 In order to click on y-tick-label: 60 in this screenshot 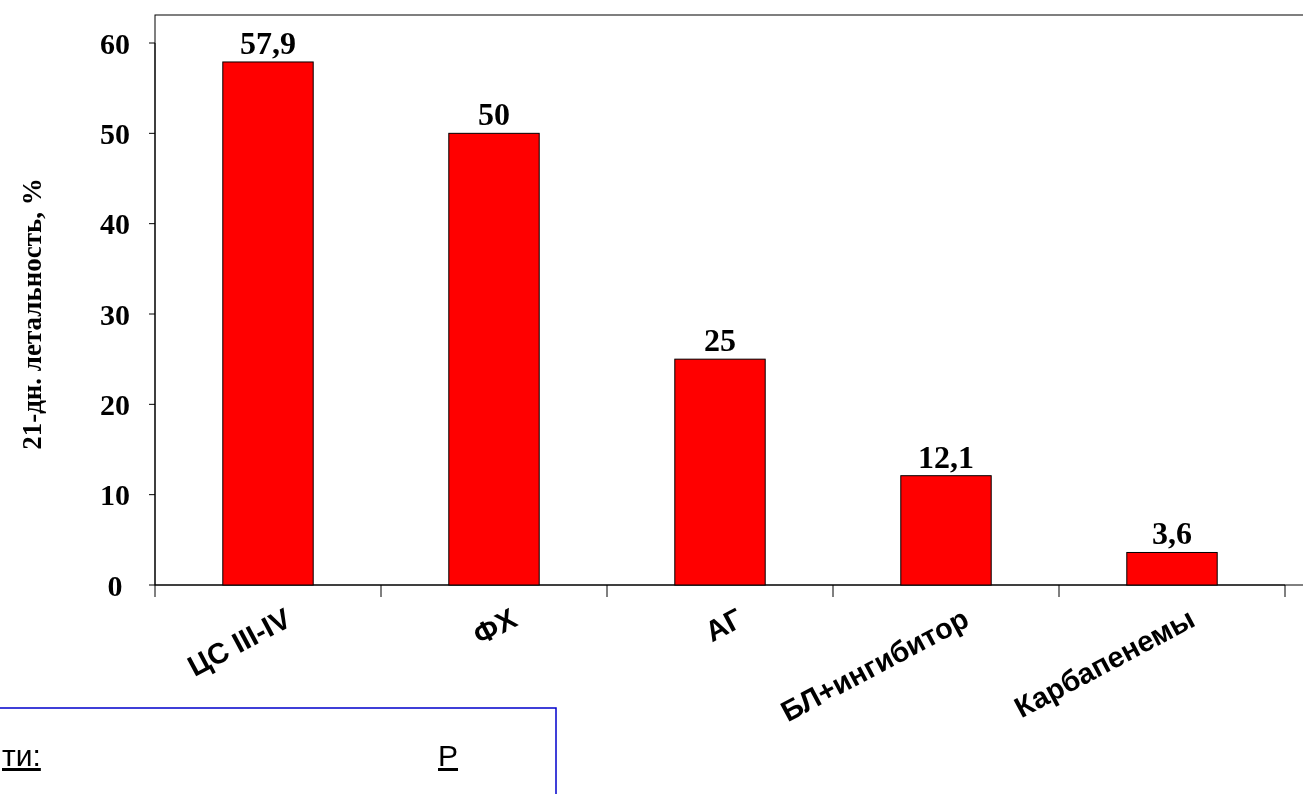, I will do `click(115, 43)`.